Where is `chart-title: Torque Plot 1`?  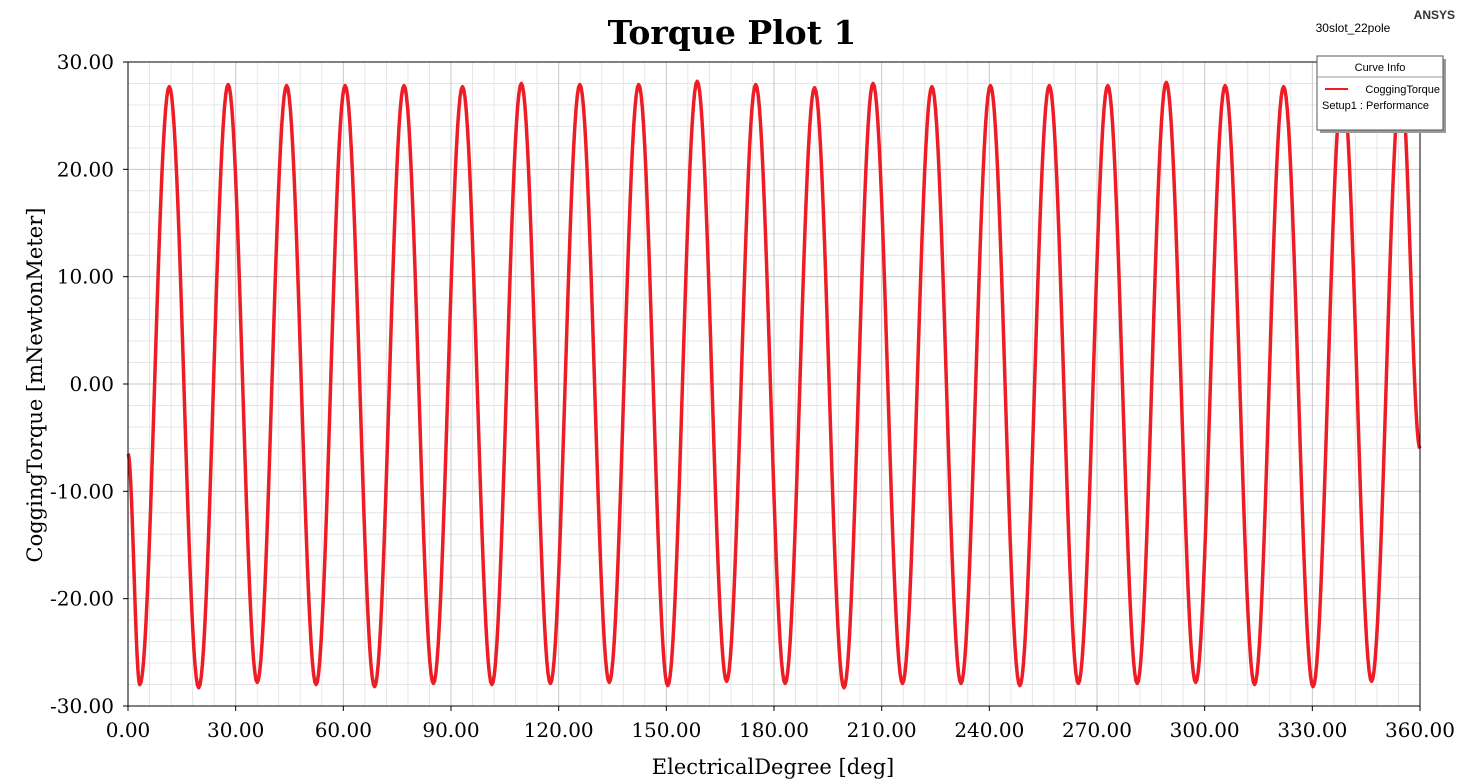 chart-title: Torque Plot 1 is located at coordinates (732, 32).